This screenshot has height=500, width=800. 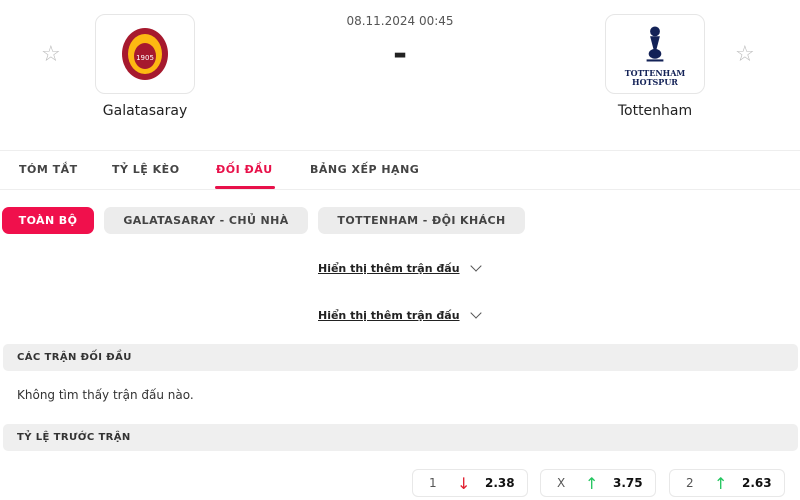 I want to click on odds-label: X, so click(x=561, y=483).